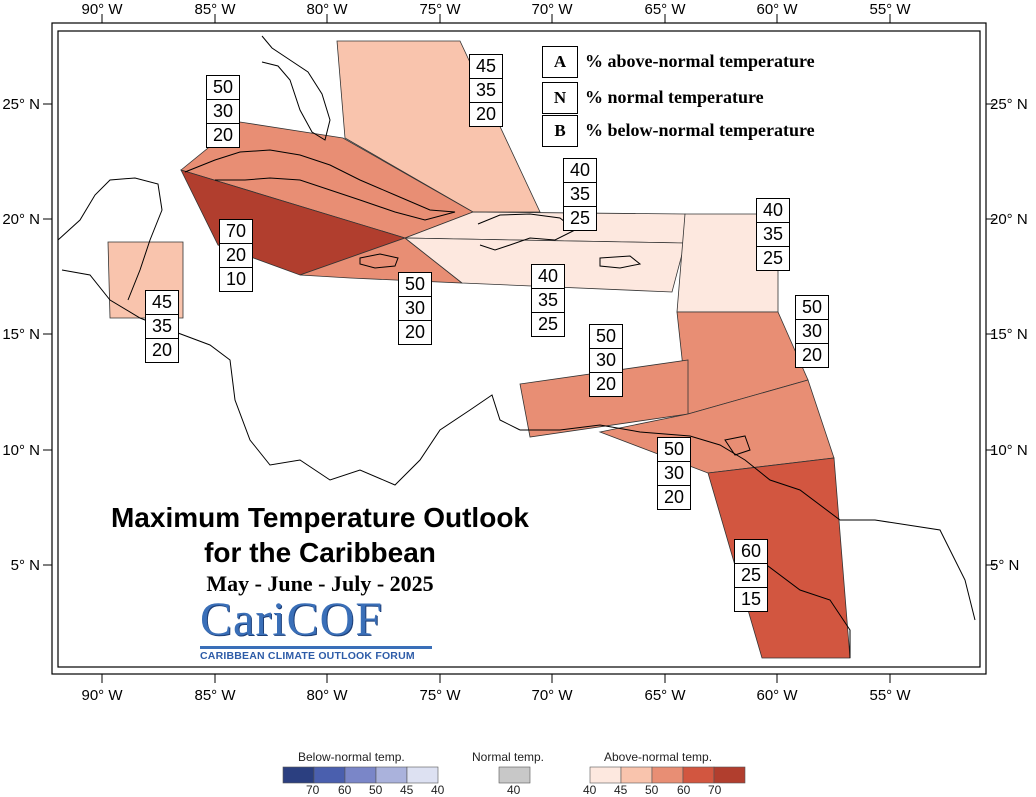 This screenshot has width=1036, height=797. Describe the element at coordinates (162, 303) in the screenshot. I see `prob-above: 45` at that location.